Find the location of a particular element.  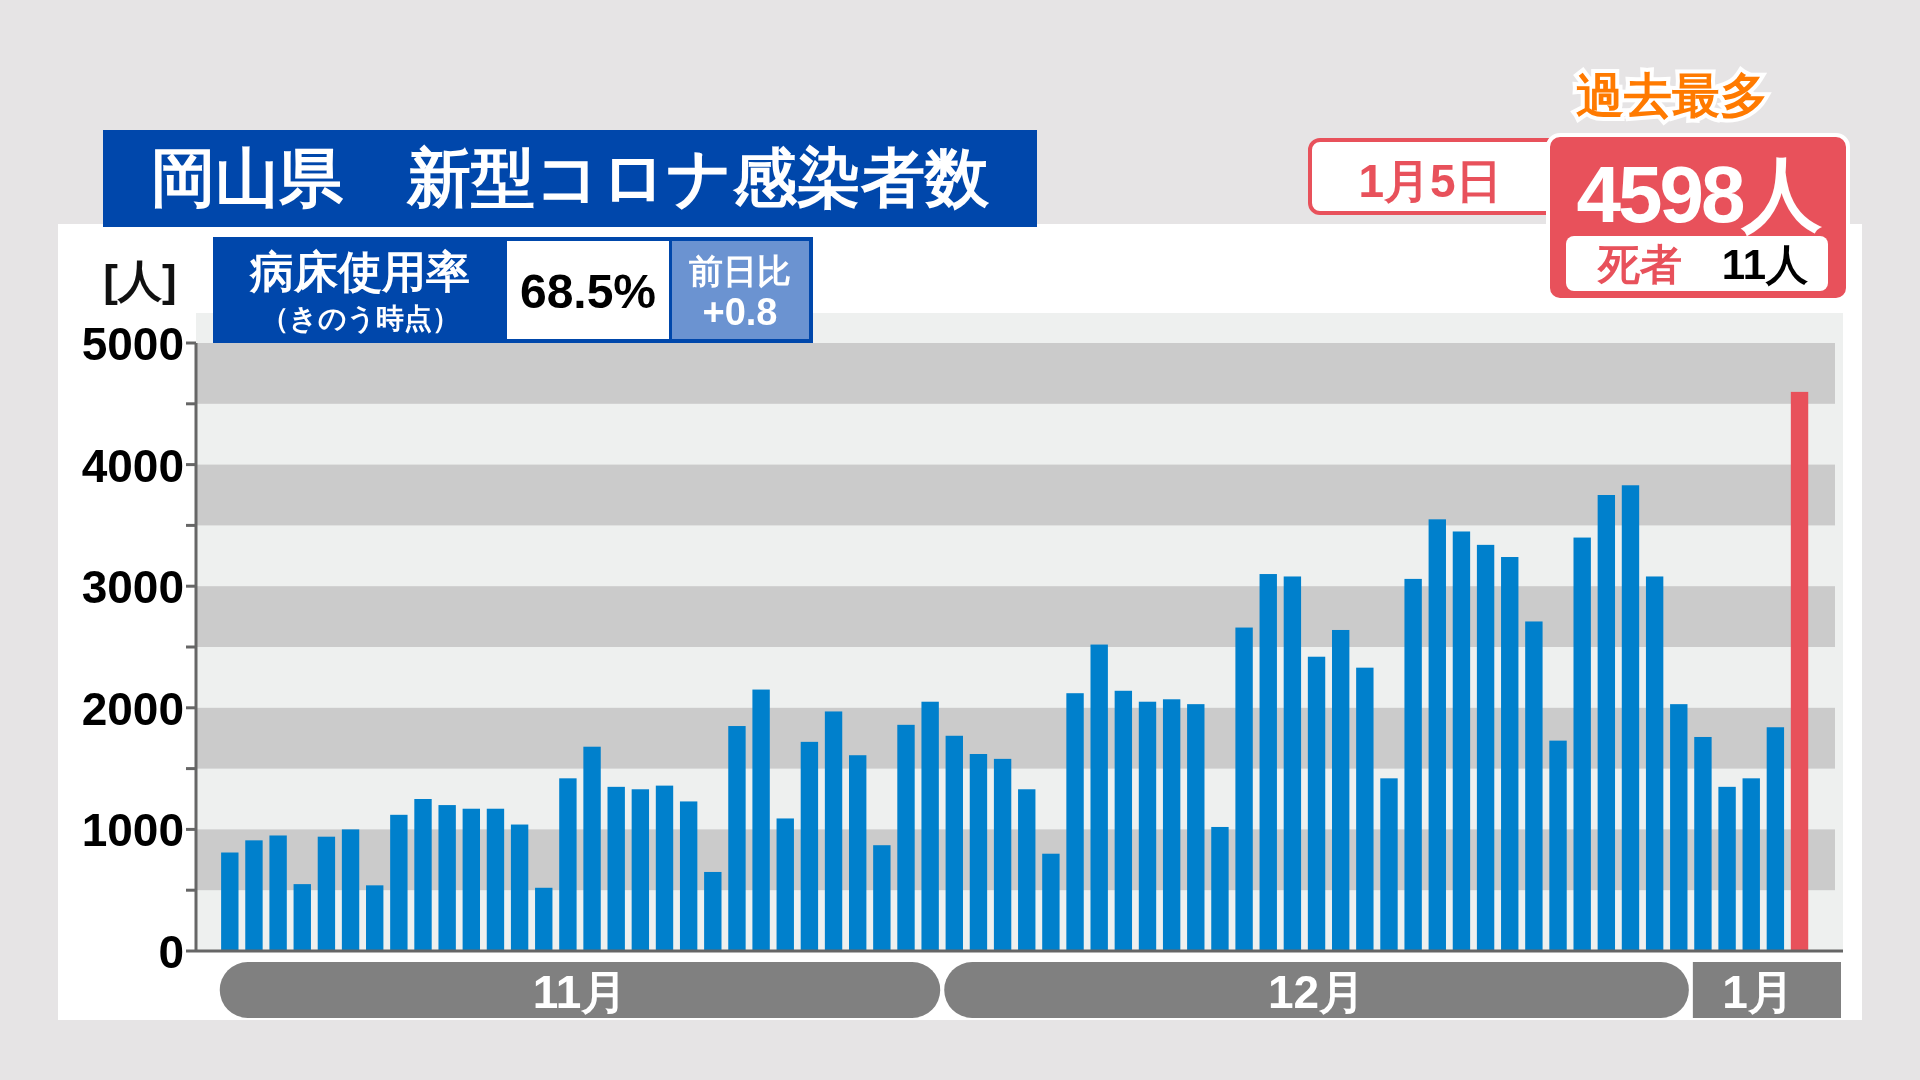

text: 12月 is located at coordinates (1316, 992).